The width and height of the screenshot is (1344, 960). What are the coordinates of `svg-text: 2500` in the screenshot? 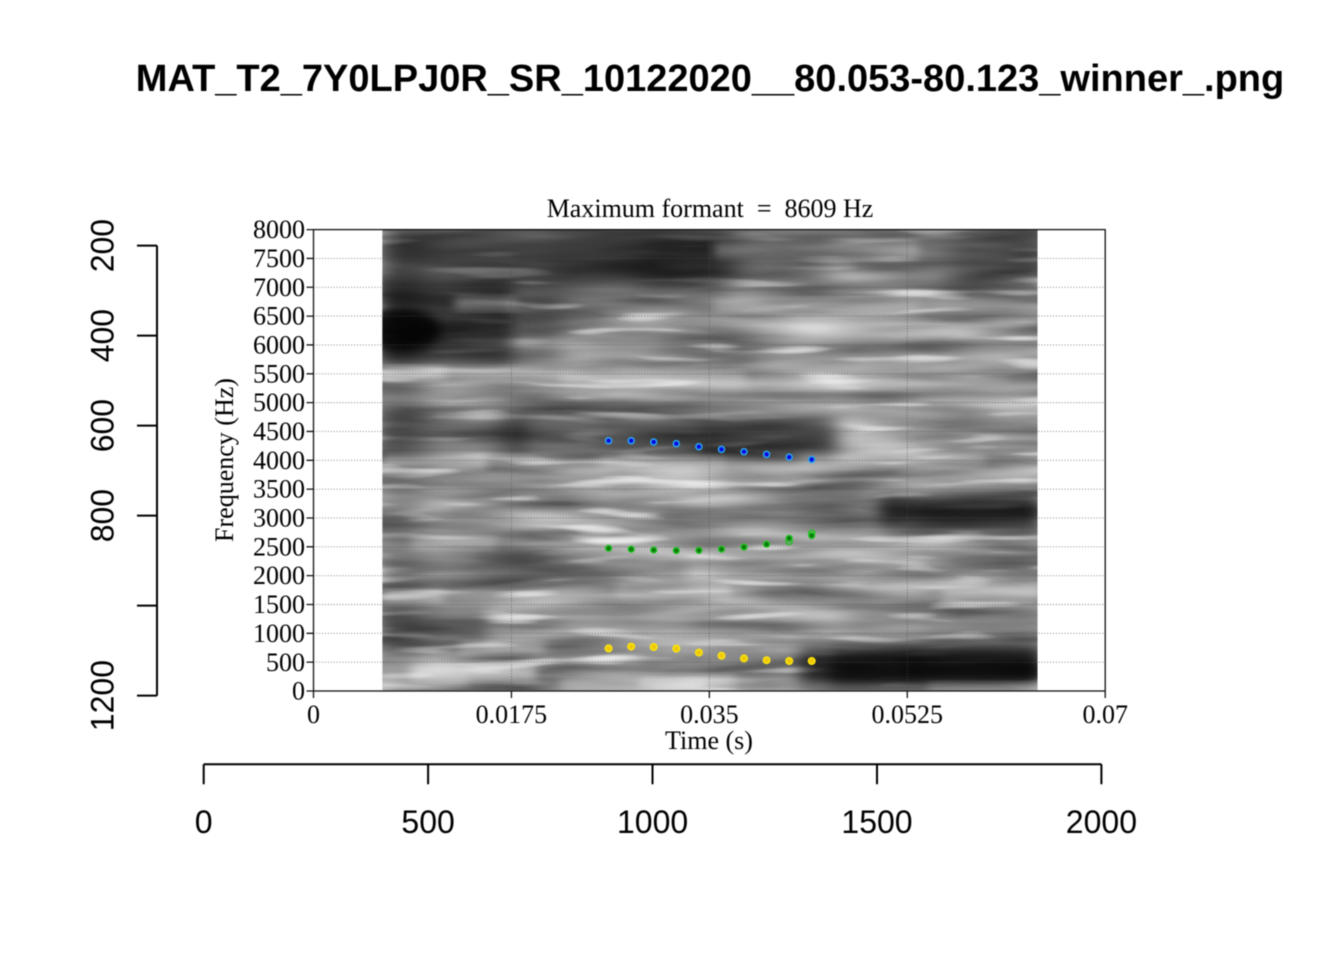 It's located at (279, 546).